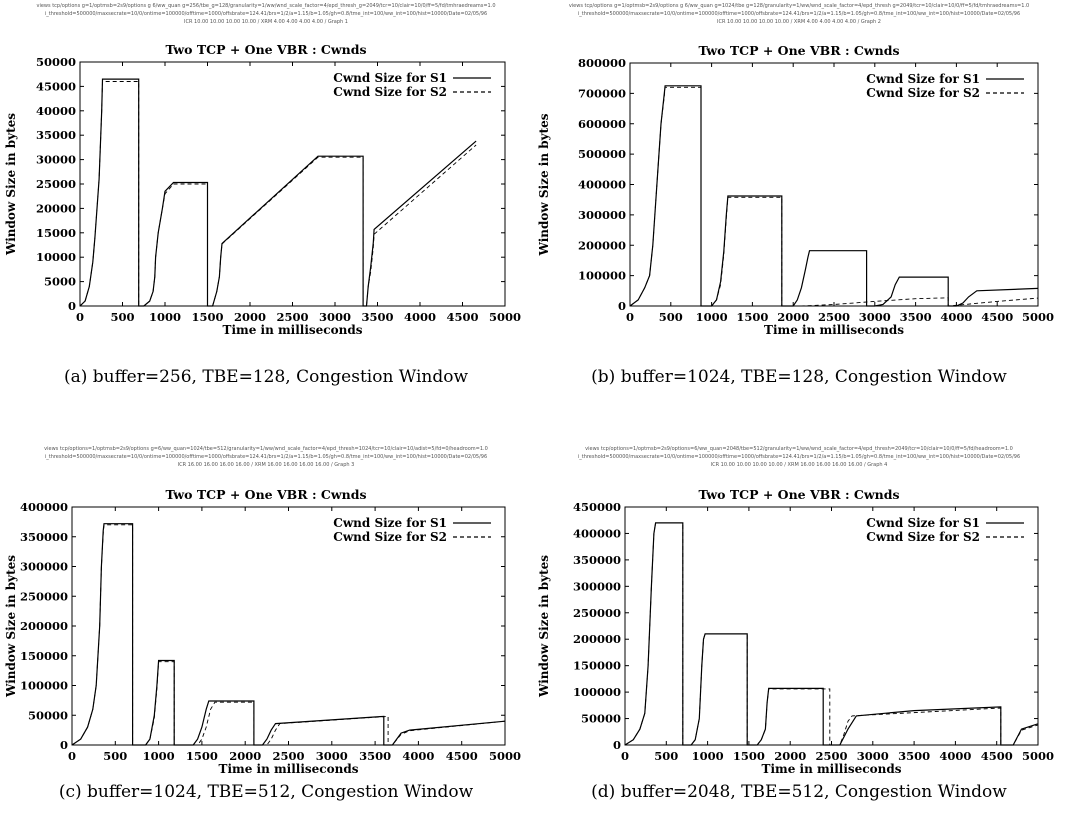  I want to click on y-tick-label: 20000, so click(56, 208).